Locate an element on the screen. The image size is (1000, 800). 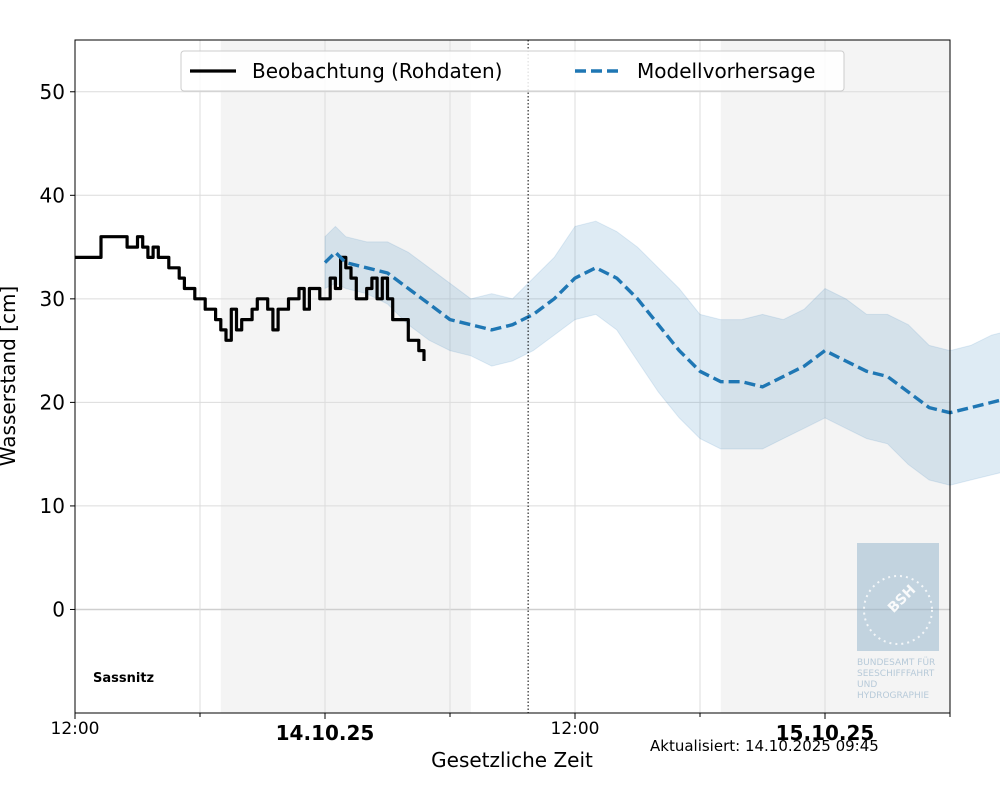
bsh-watermark-text: HYDROGRAPHIE is located at coordinates (893, 696).